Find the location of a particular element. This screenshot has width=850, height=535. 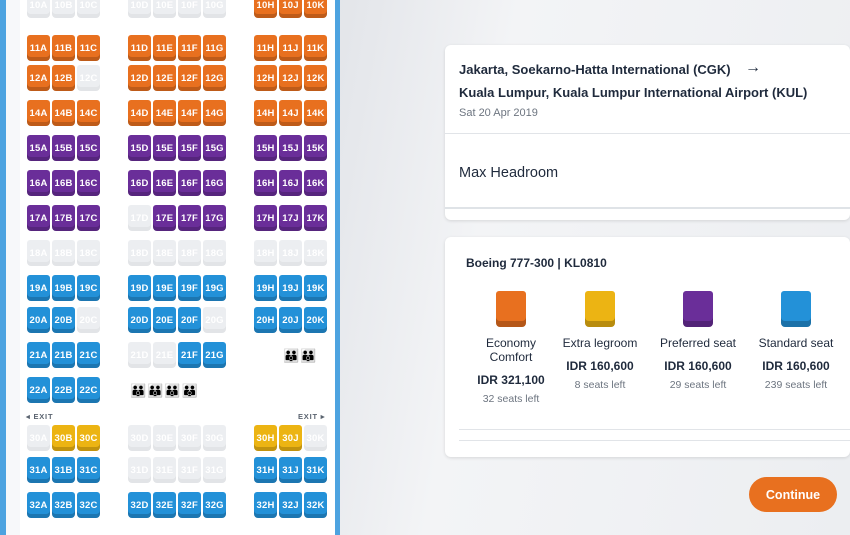

seat-22A: 22A is located at coordinates (38, 390).